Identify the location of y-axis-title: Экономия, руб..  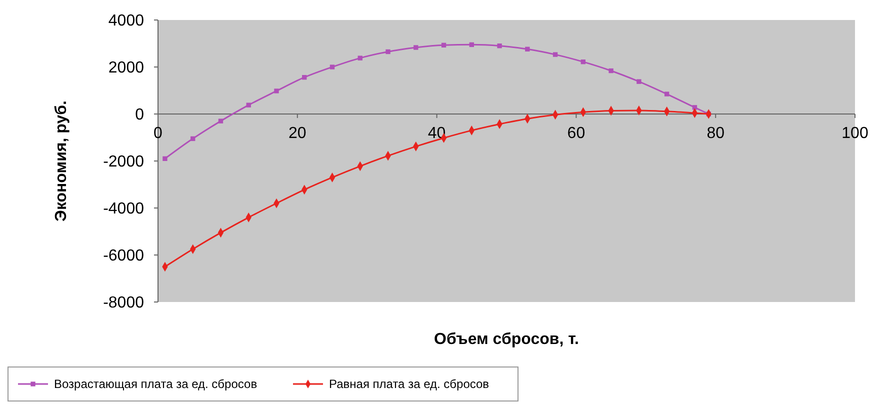
(61, 161).